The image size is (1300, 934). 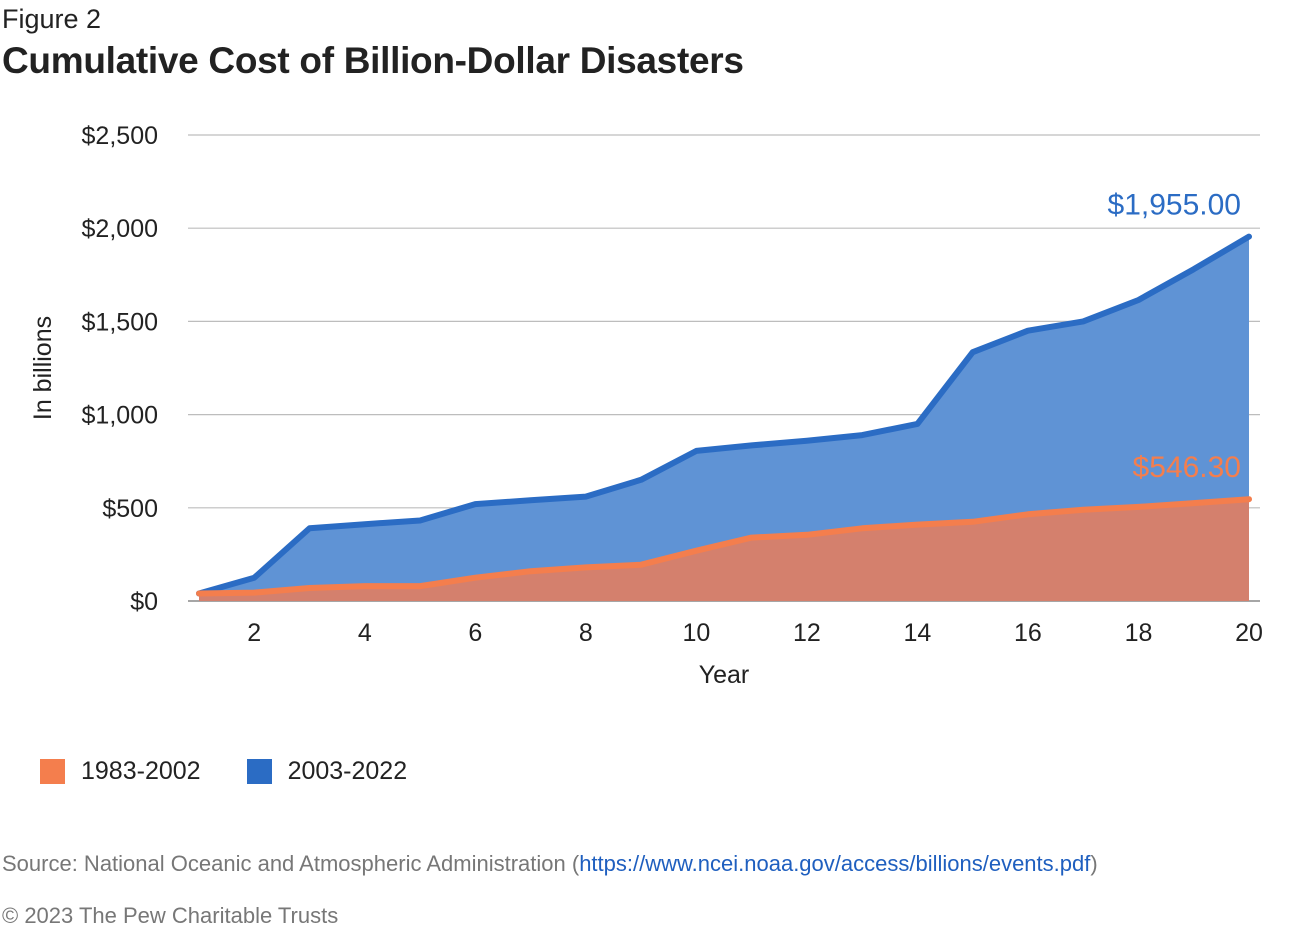 I want to click on y-tick-label: $1,500, so click(x=120, y=322).